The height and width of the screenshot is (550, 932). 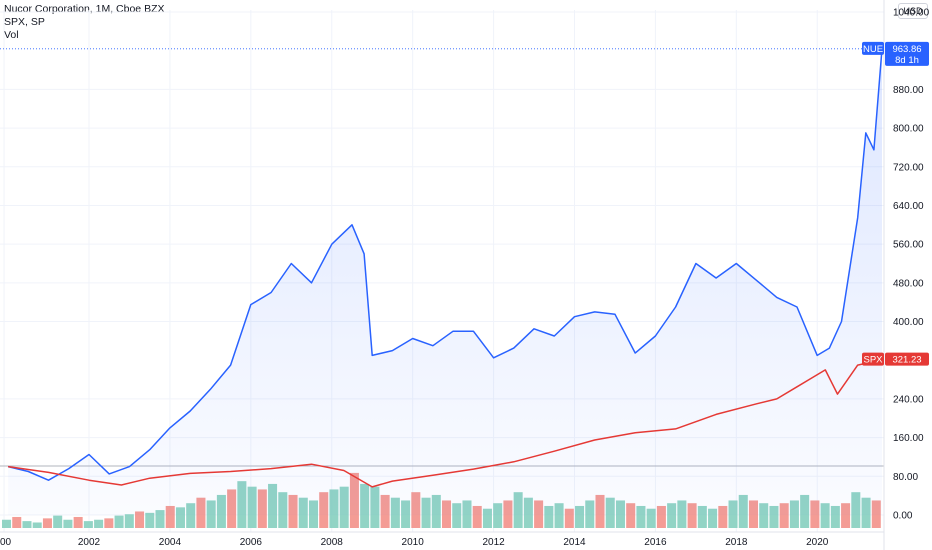 I want to click on spx-value-badge: 321.23, so click(x=906, y=360).